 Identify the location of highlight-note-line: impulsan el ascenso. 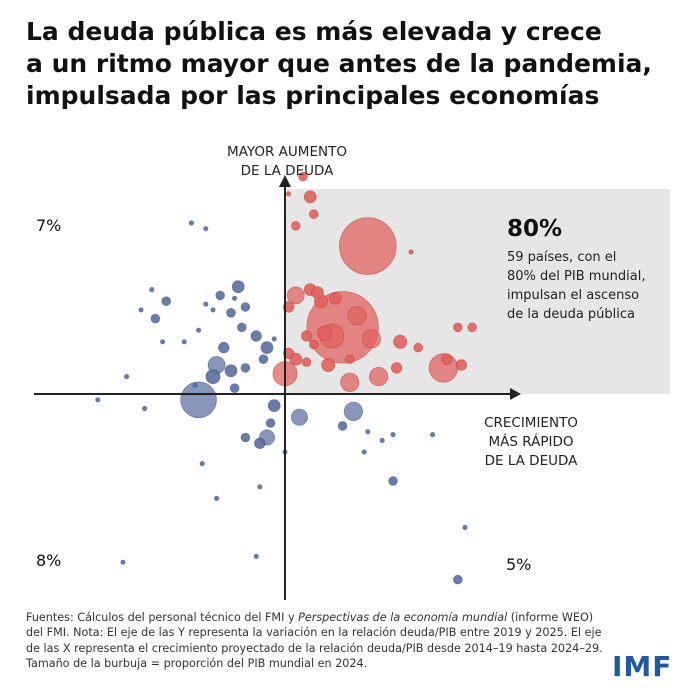
(573, 295).